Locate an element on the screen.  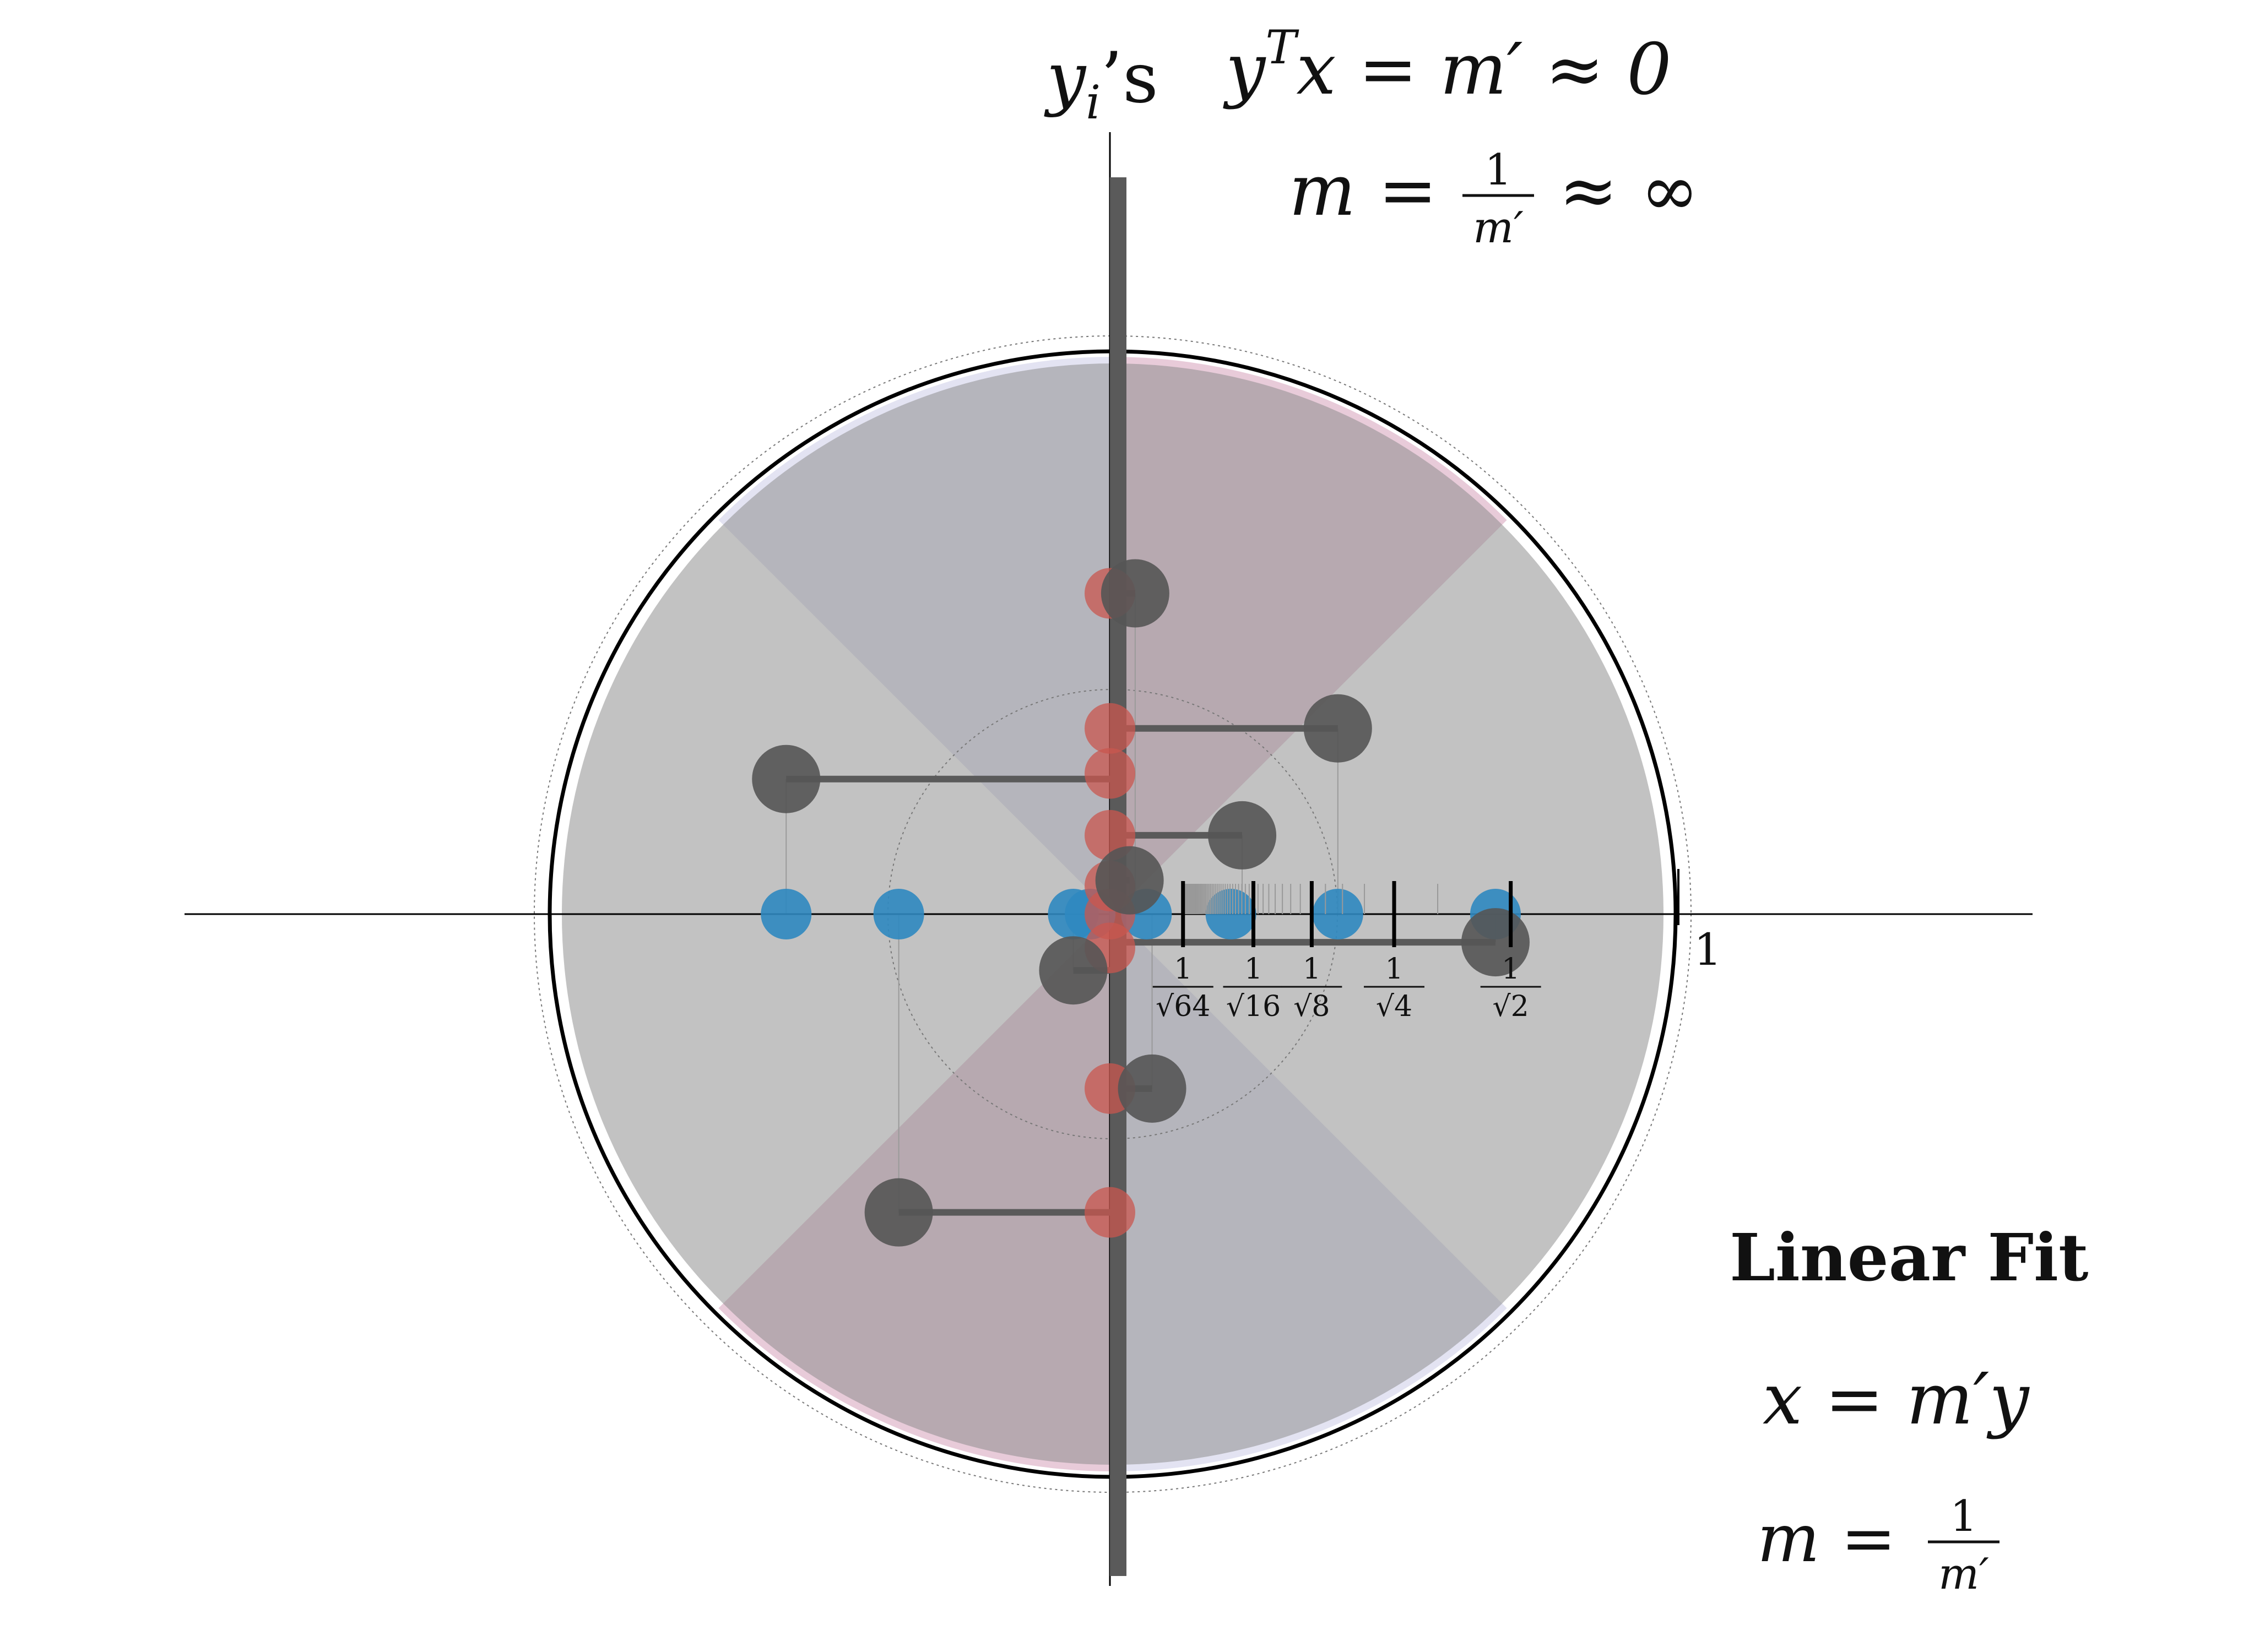
equation-dot-product: yTx = m′ ≈ 0 is located at coordinates (1447, 65).